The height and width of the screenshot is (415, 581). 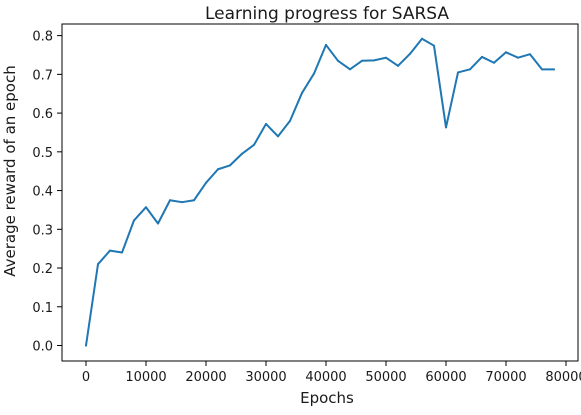 What do you see at coordinates (205, 377) in the screenshot?
I see `x-tick-label: 20000` at bounding box center [205, 377].